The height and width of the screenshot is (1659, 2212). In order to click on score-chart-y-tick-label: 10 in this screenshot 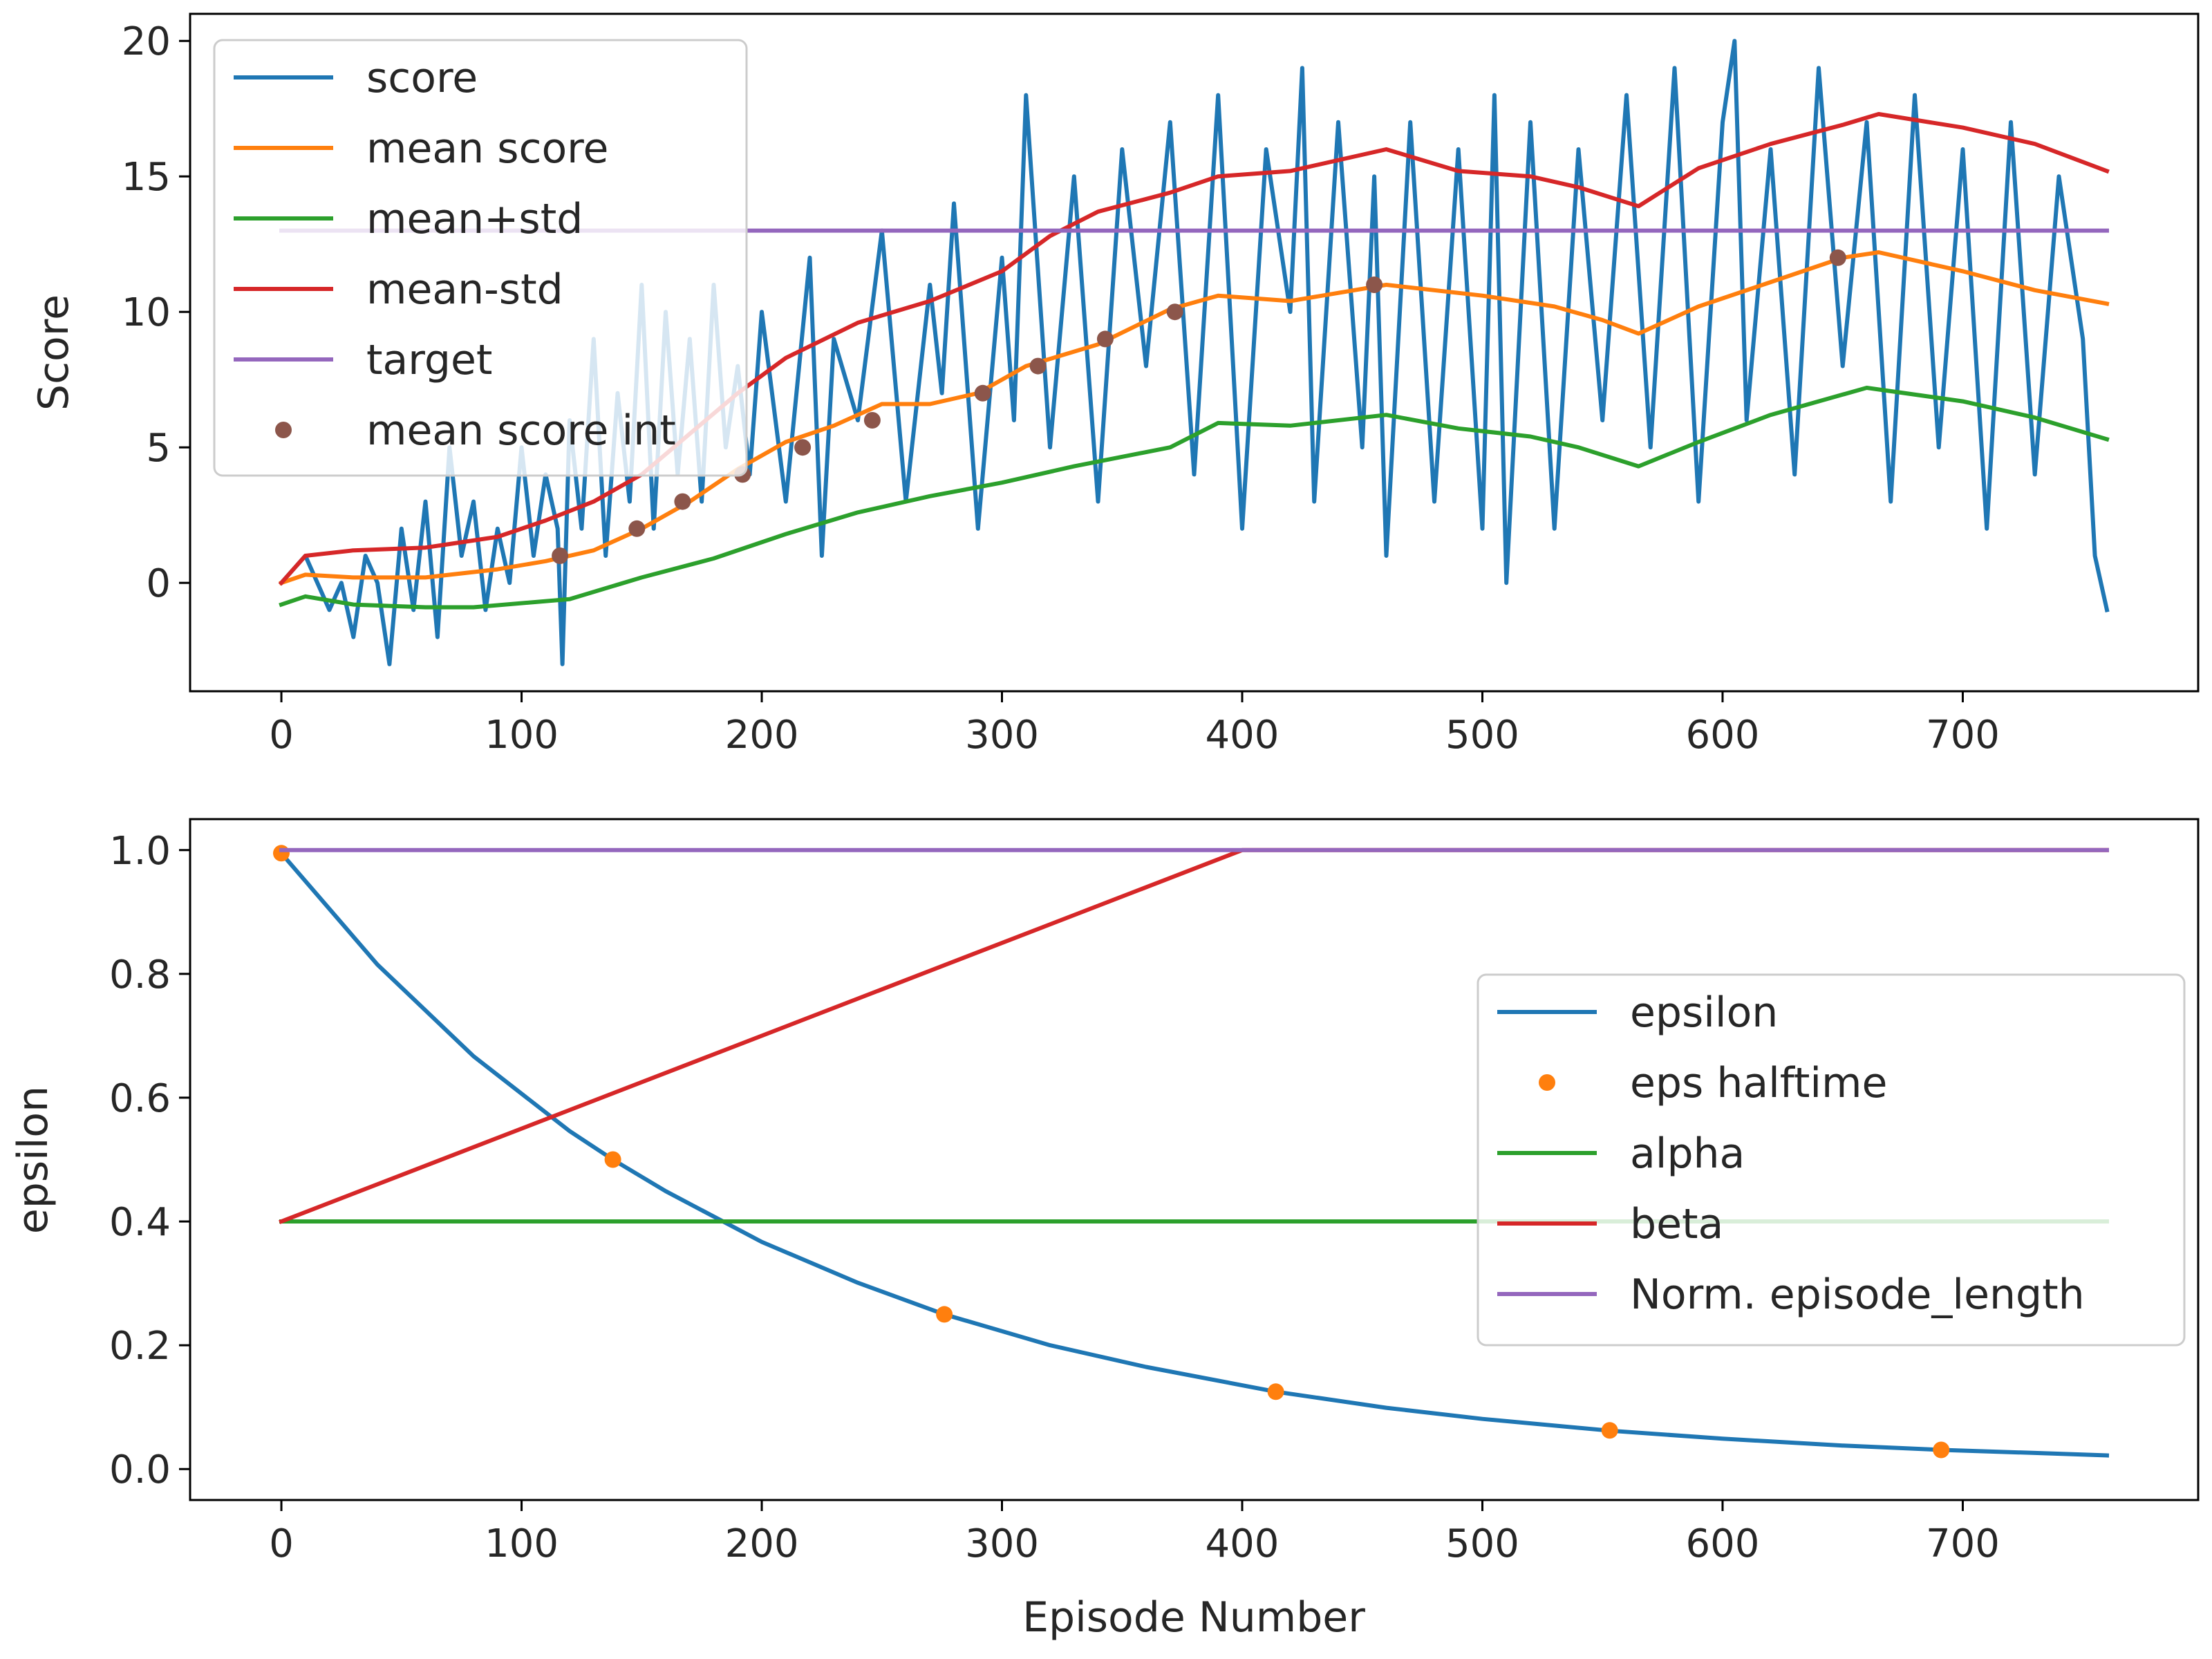, I will do `click(146, 313)`.